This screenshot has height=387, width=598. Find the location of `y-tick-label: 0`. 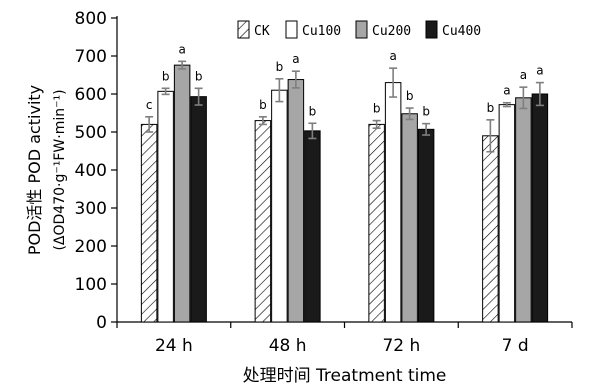

y-tick-label: 0 is located at coordinates (101, 323).